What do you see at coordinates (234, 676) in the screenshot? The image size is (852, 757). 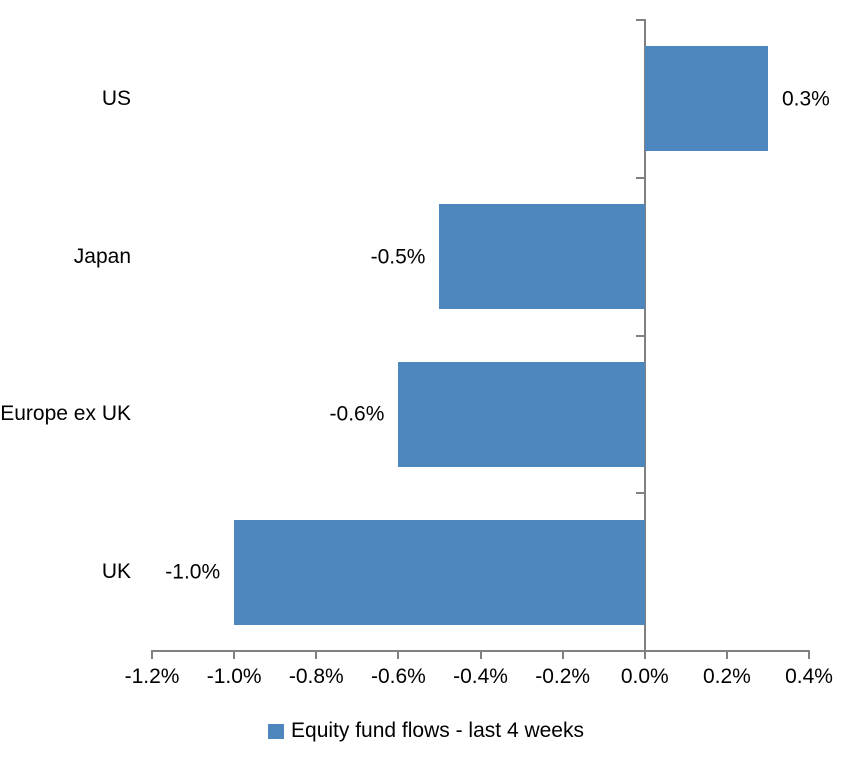 I see `x-tick-label: -1.0%` at bounding box center [234, 676].